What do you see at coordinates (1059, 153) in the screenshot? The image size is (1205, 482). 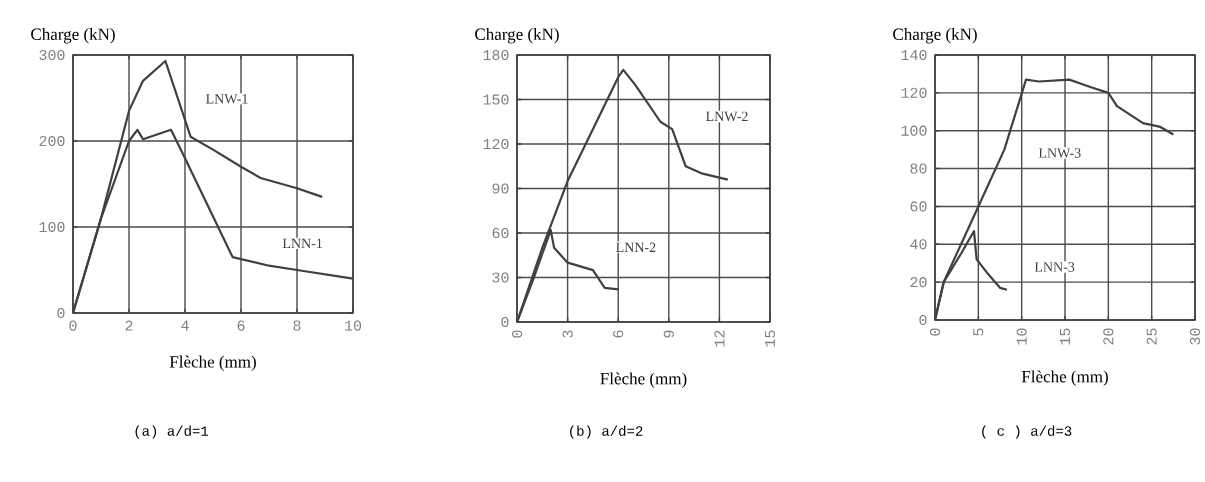 I see `text: LNW-3` at bounding box center [1059, 153].